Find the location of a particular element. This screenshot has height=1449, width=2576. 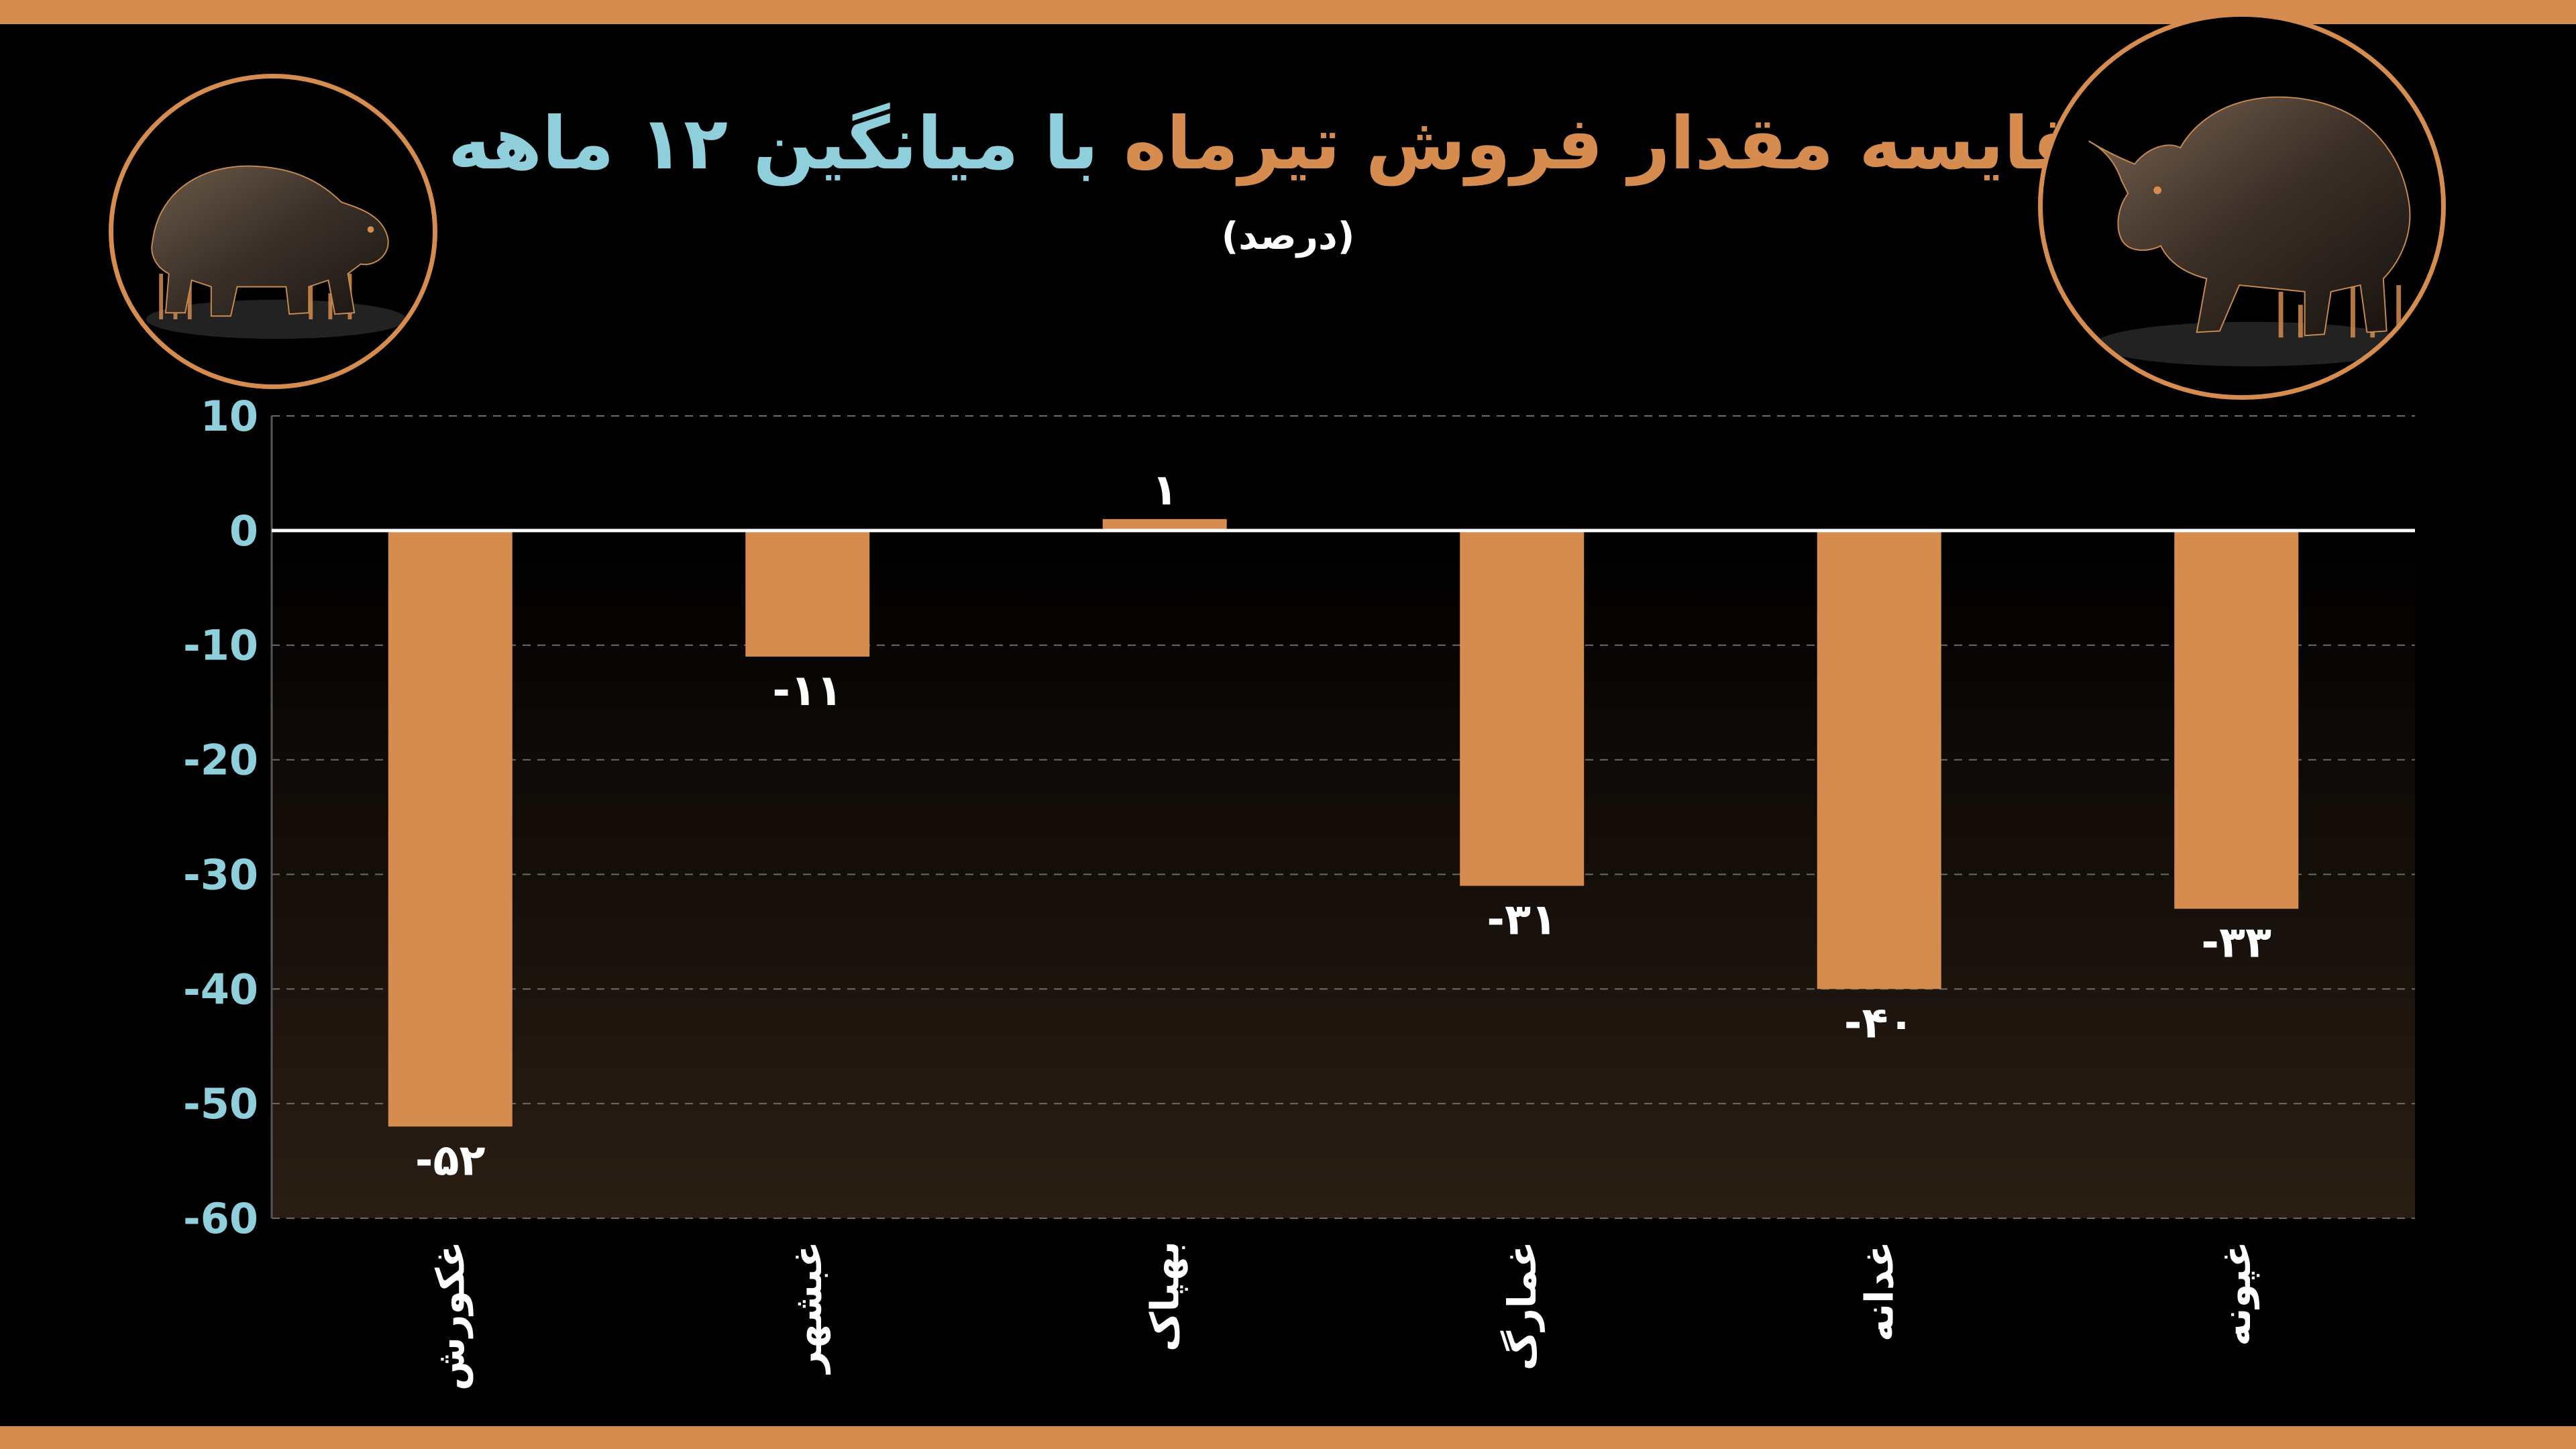

data-label: -۳۱ is located at coordinates (1522, 920).